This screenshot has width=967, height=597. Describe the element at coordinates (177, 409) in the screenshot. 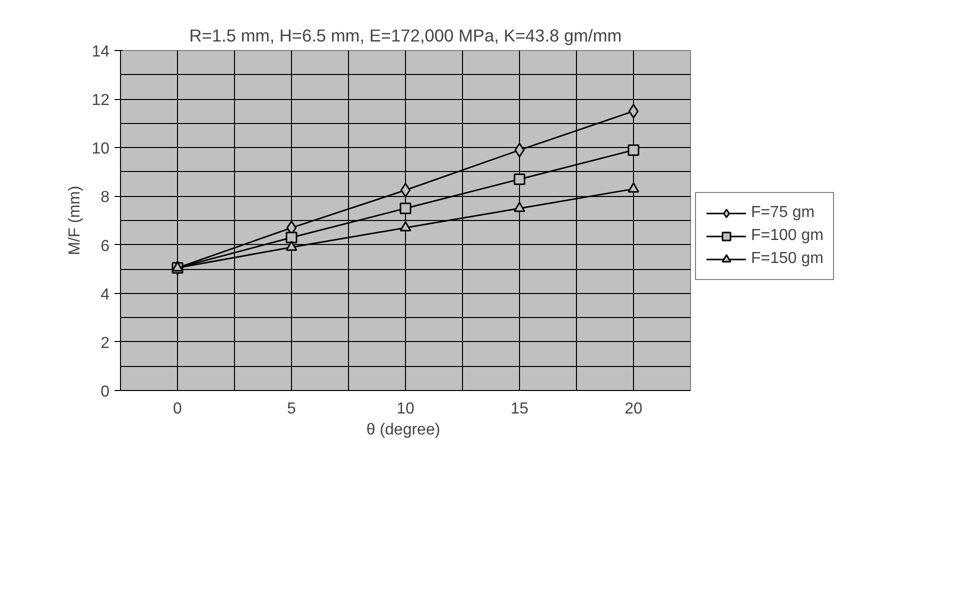

I see `x-tick-label: 0` at that location.